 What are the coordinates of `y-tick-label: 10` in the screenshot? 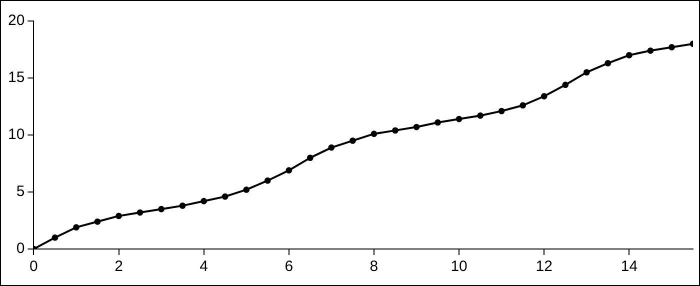 It's located at (16, 135).